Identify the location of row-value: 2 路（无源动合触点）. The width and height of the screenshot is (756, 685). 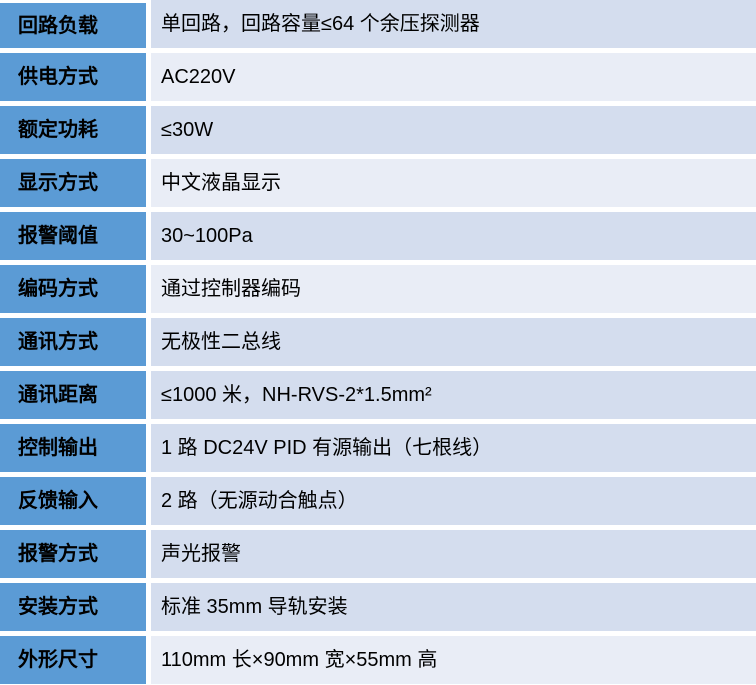
(453, 501).